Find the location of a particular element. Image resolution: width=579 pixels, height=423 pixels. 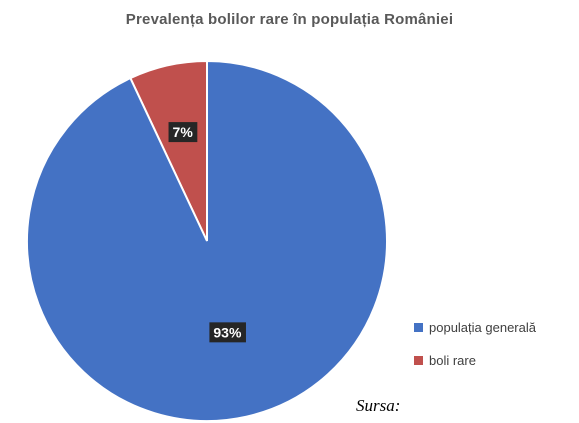

data-label-box-boli-rare is located at coordinates (183, 132).